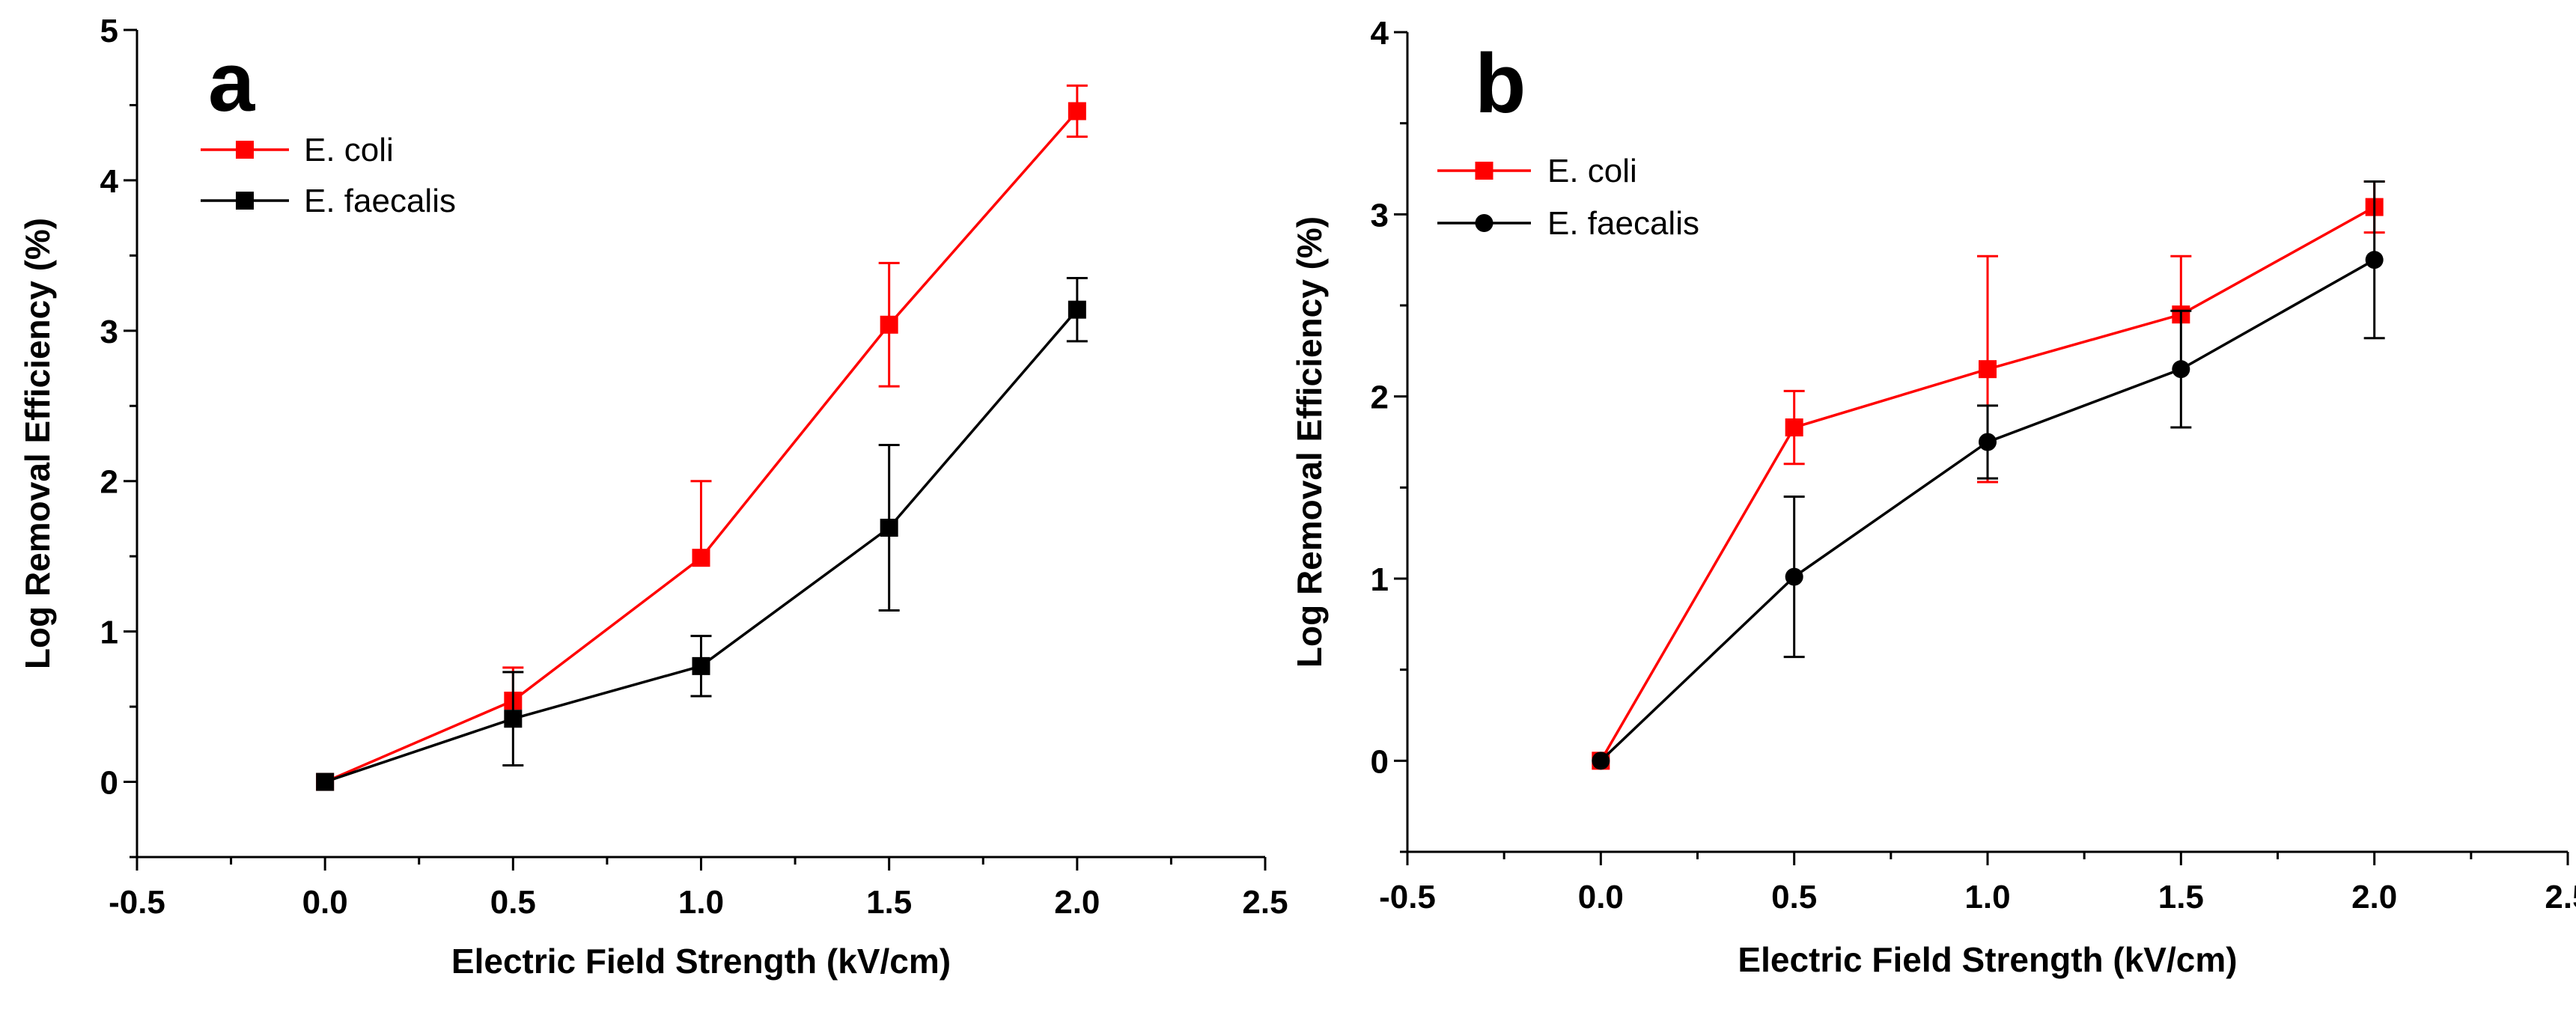 The height and width of the screenshot is (1015, 2576). I want to click on y-tick-label: 5, so click(109, 31).